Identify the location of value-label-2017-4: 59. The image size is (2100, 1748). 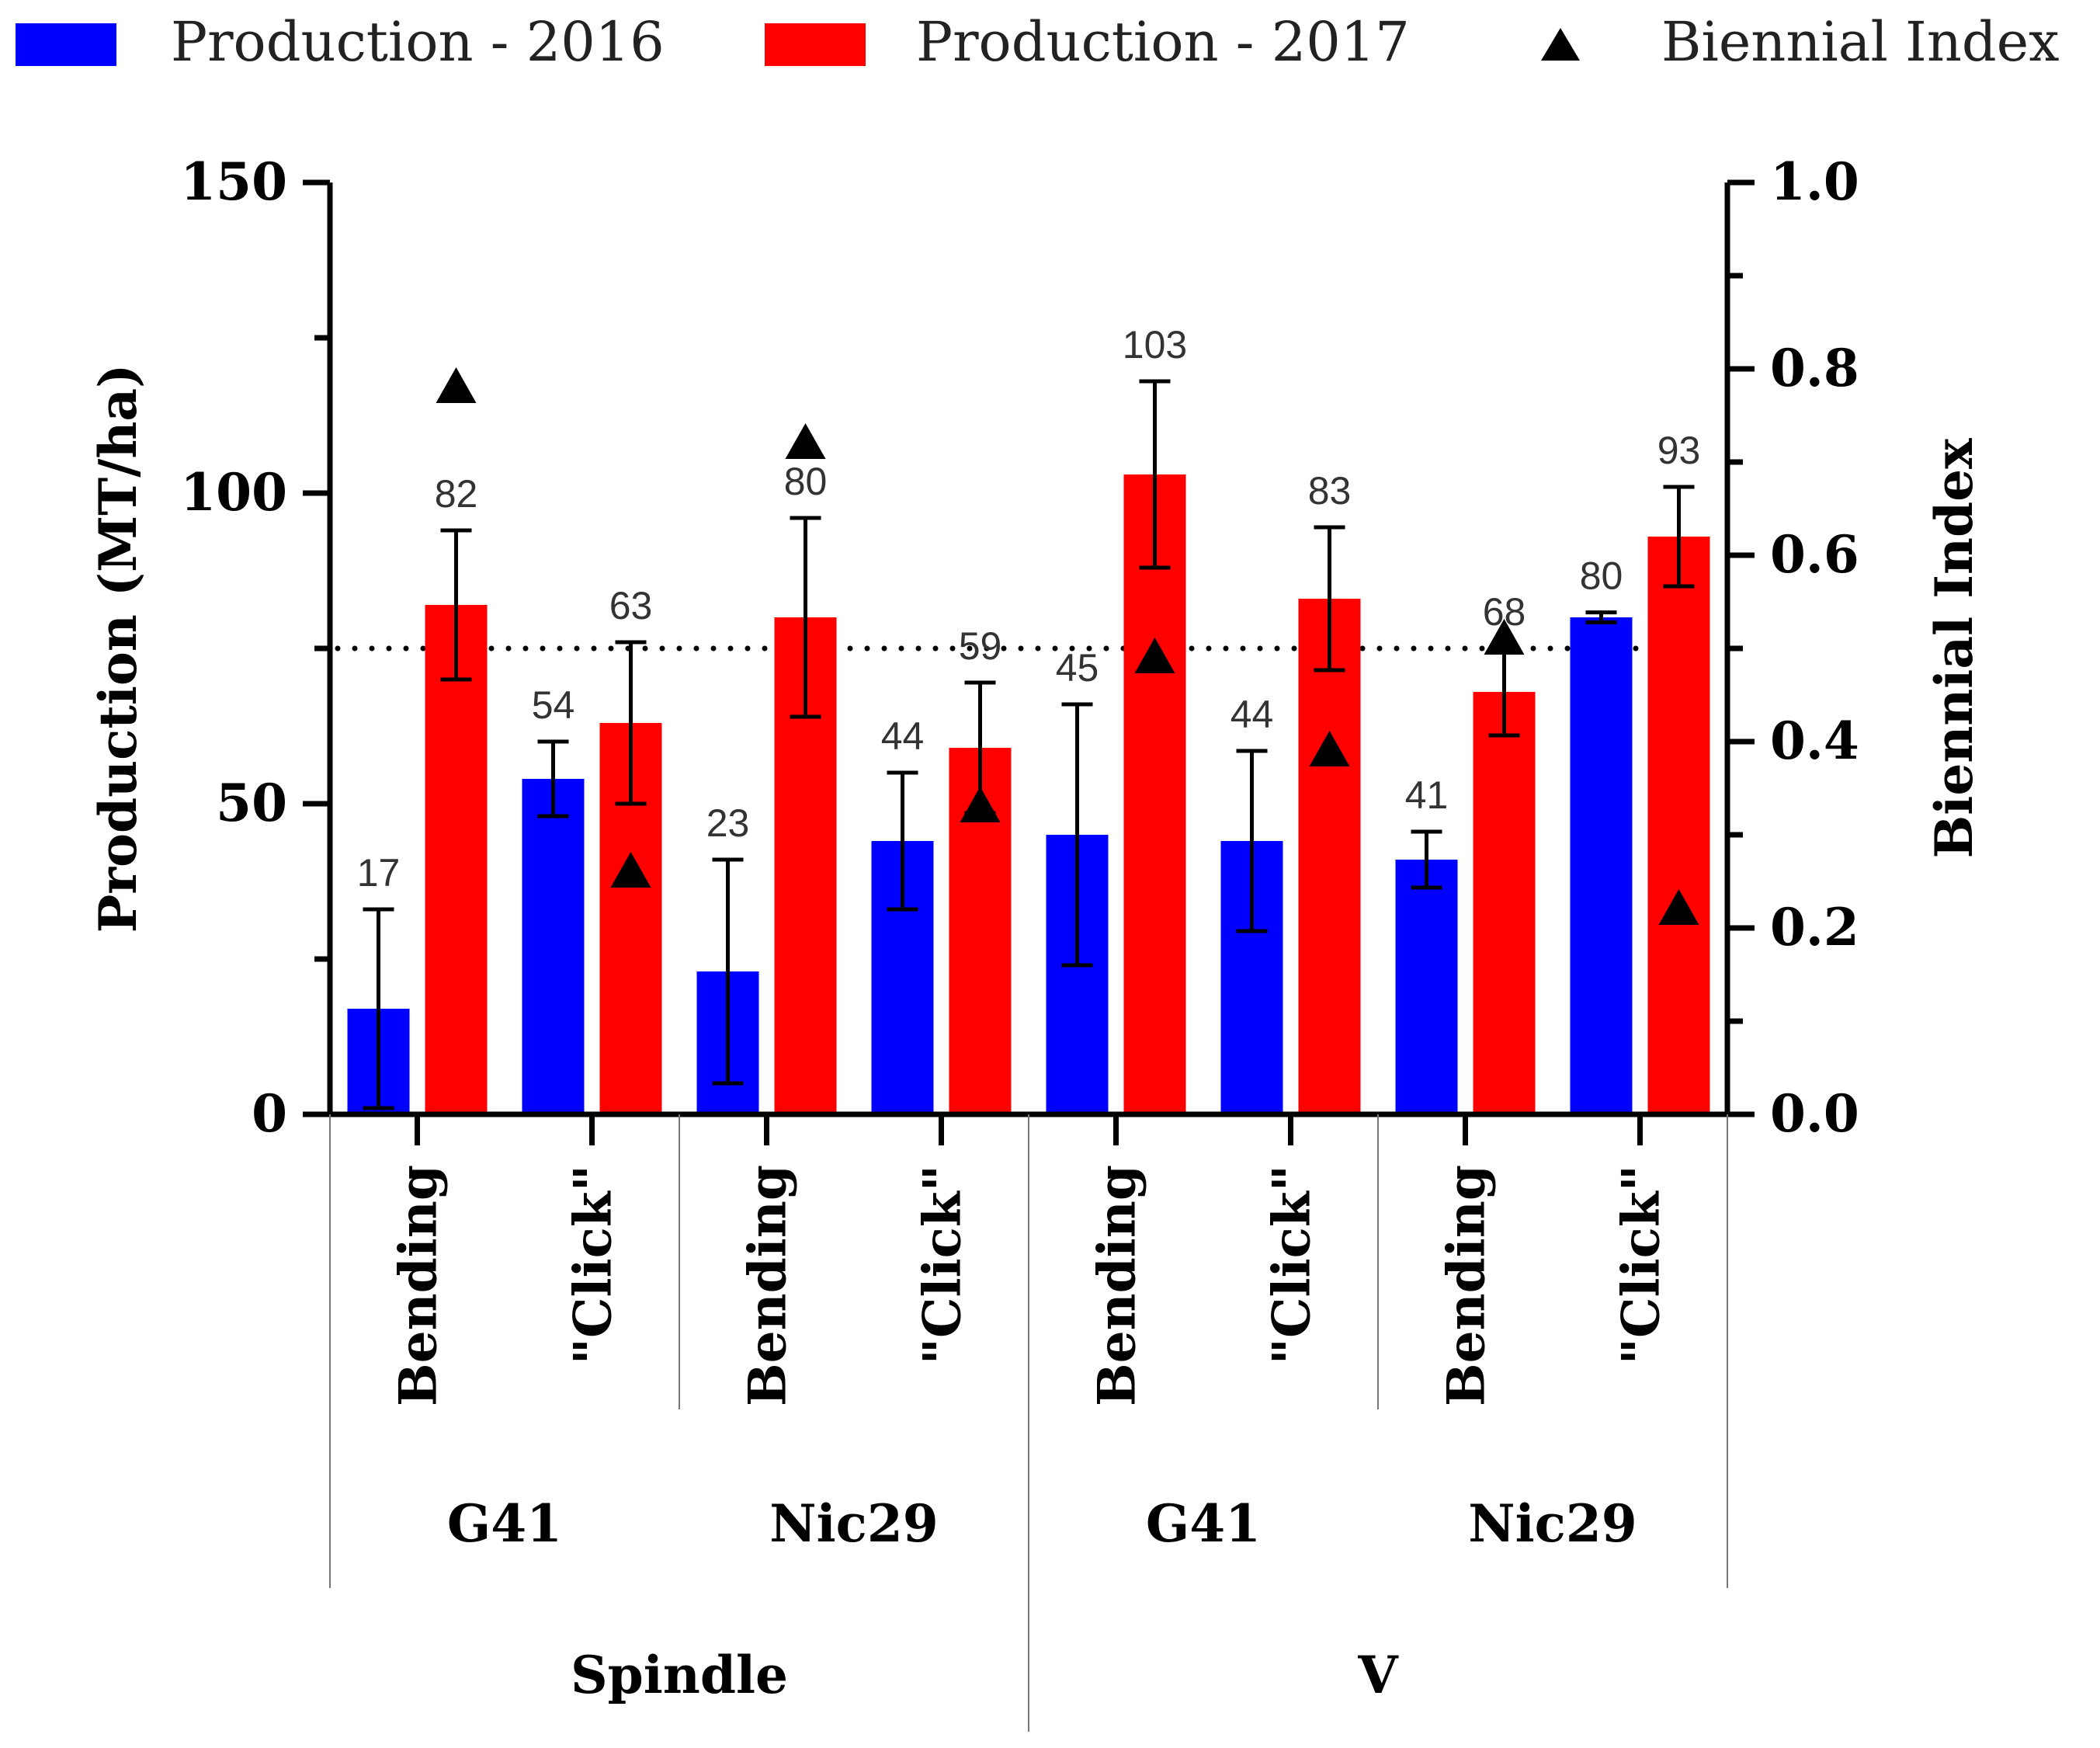
(980, 646).